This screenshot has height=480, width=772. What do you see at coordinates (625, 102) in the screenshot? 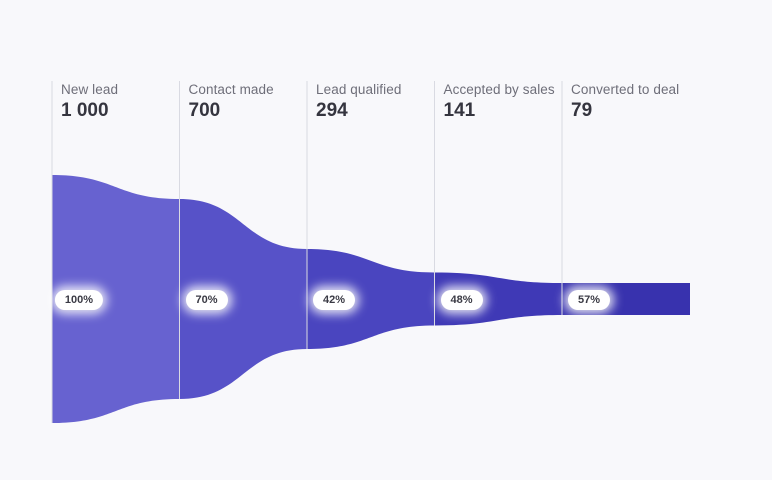
I see `stage-label-block: Converted to deal 79` at bounding box center [625, 102].